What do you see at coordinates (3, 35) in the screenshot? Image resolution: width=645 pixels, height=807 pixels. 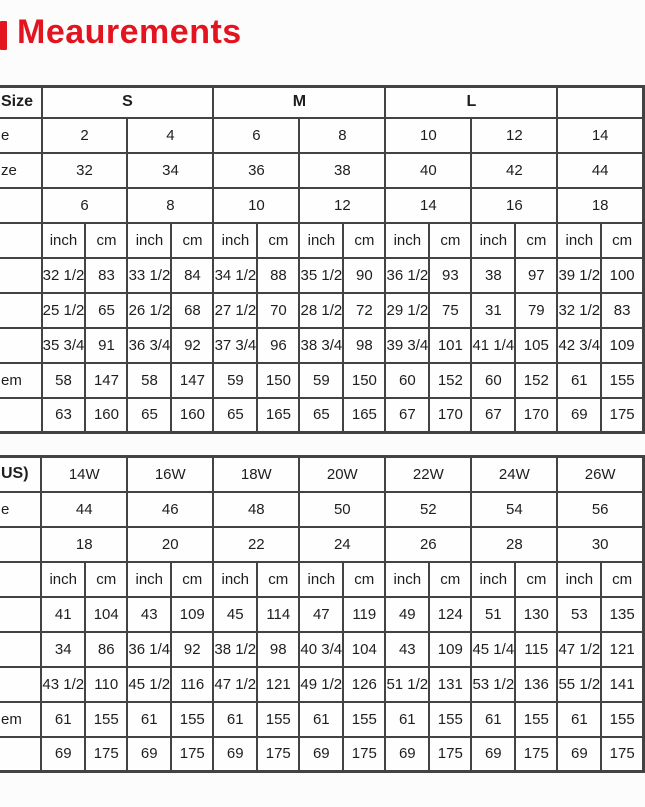 I see `clipped-red-mark` at bounding box center [3, 35].